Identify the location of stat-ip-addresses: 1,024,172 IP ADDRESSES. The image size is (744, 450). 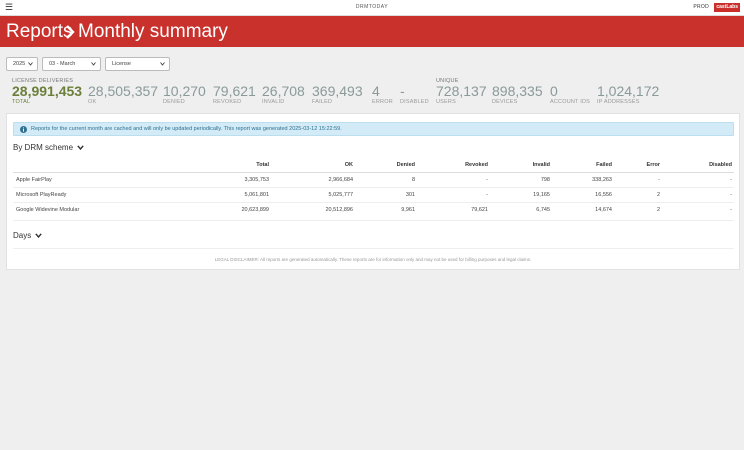
(628, 94).